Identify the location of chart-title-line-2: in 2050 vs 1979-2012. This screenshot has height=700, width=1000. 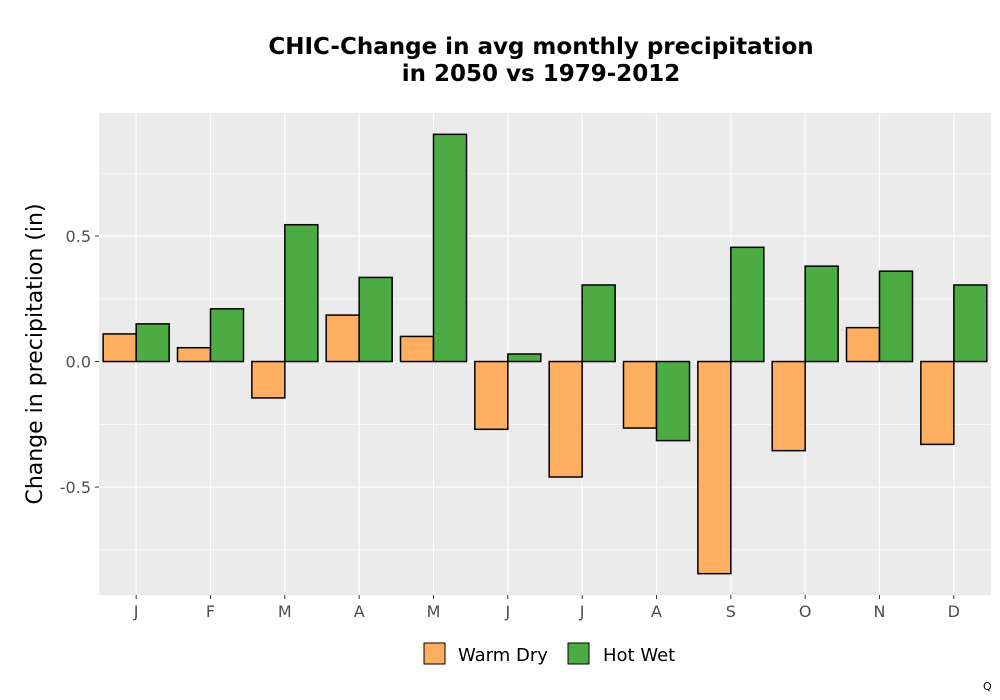
(541, 74).